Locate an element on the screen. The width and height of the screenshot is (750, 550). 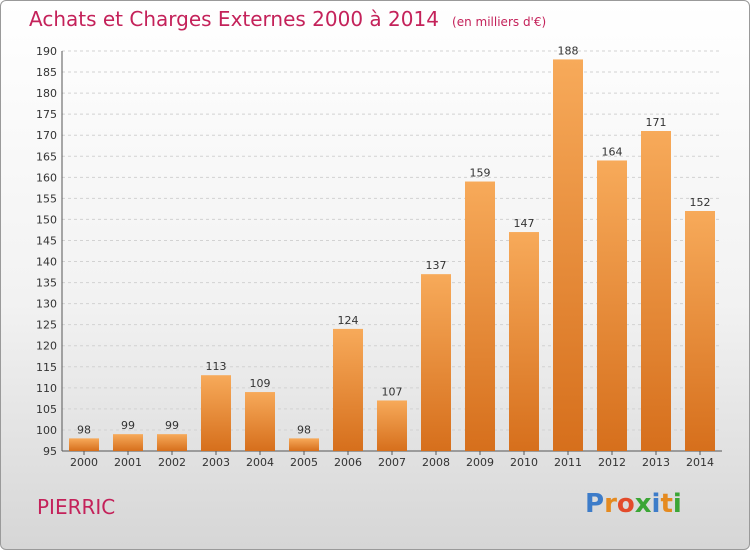
y-tick-label: 95 is located at coordinates (50, 451).